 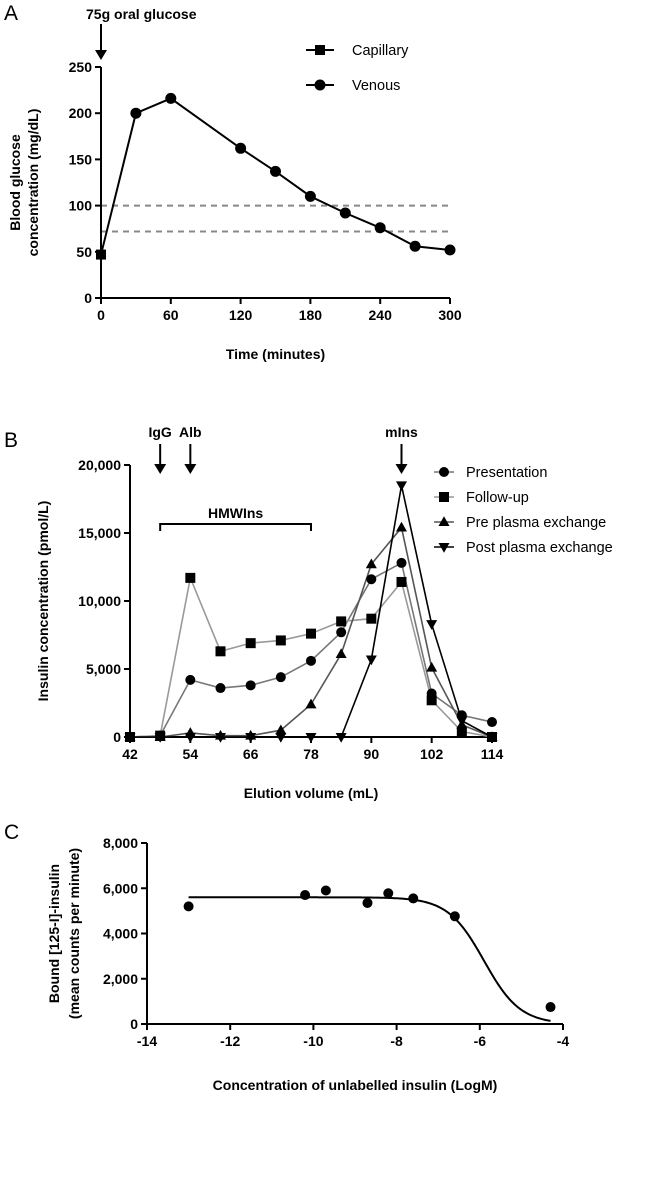 What do you see at coordinates (311, 315) in the screenshot?
I see `a-x-tick-label: 180` at bounding box center [311, 315].